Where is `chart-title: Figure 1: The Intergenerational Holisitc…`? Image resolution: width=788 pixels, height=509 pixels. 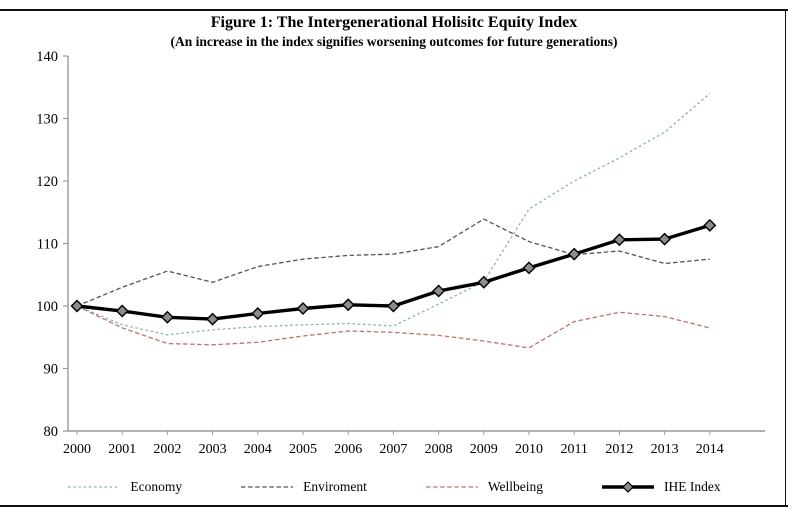
chart-title: Figure 1: The Intergenerational Holisitc… is located at coordinates (394, 22).